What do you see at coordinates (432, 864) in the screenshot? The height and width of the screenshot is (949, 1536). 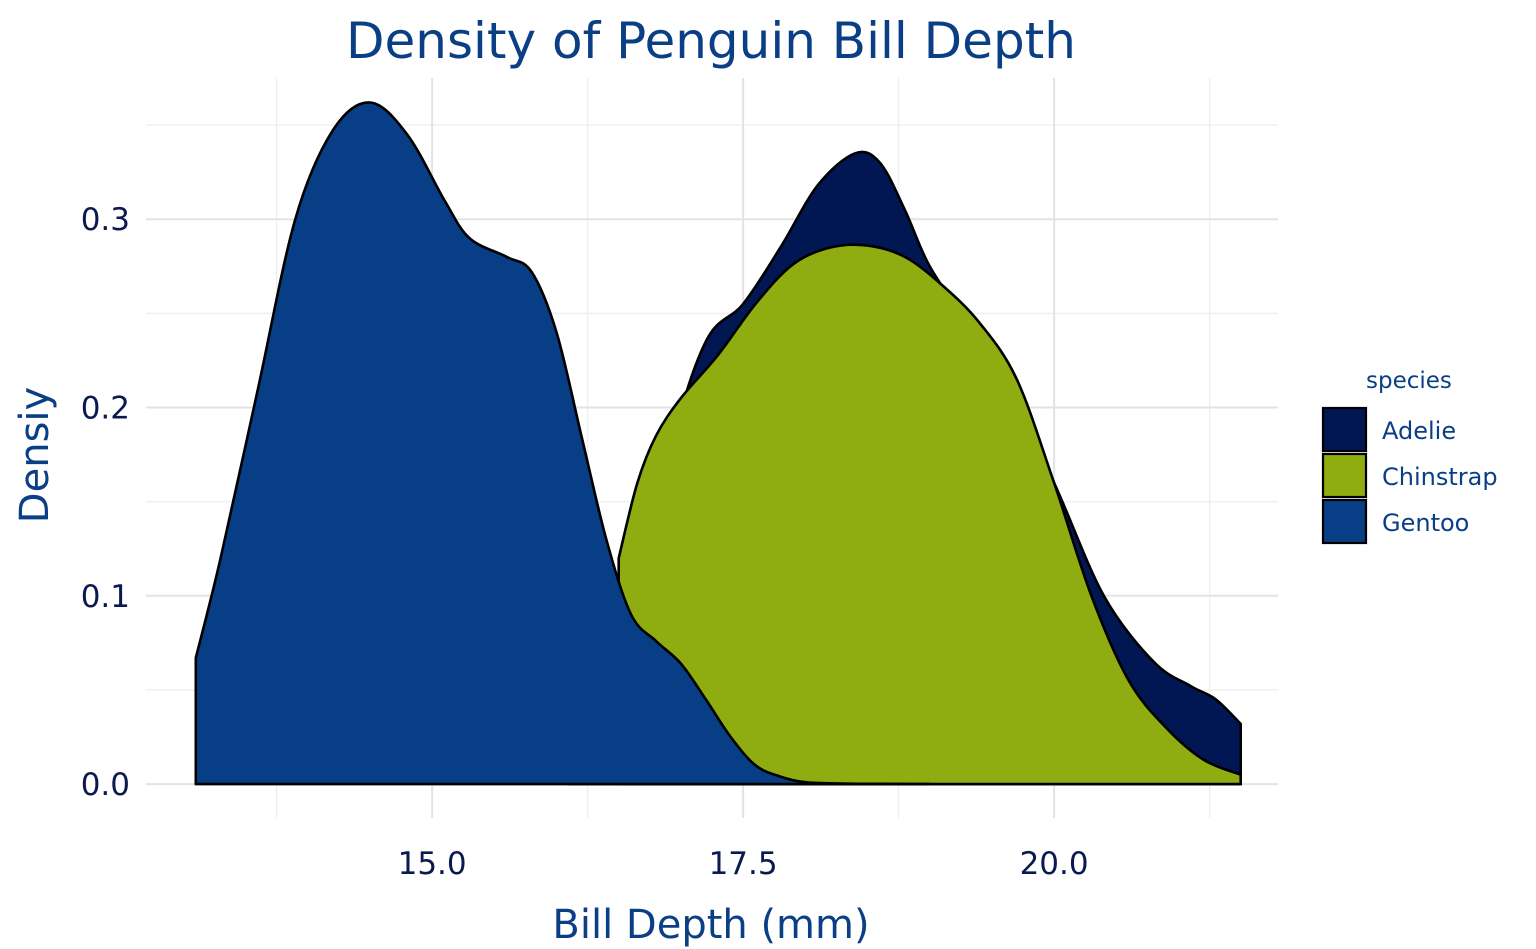 I see `x-tick-label: 15.0` at bounding box center [432, 864].